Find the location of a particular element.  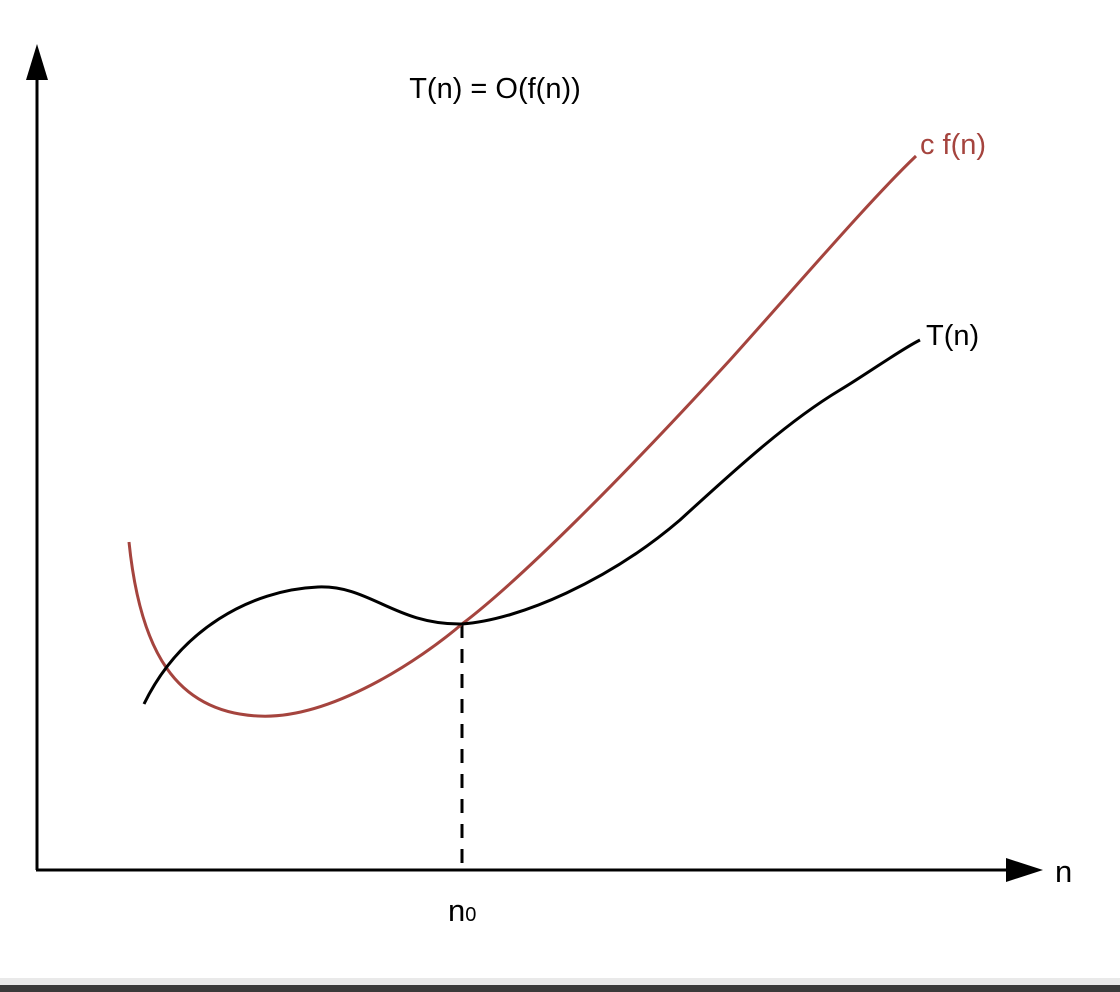

diagram-title: T(n) = O(f(n)) is located at coordinates (495, 89).